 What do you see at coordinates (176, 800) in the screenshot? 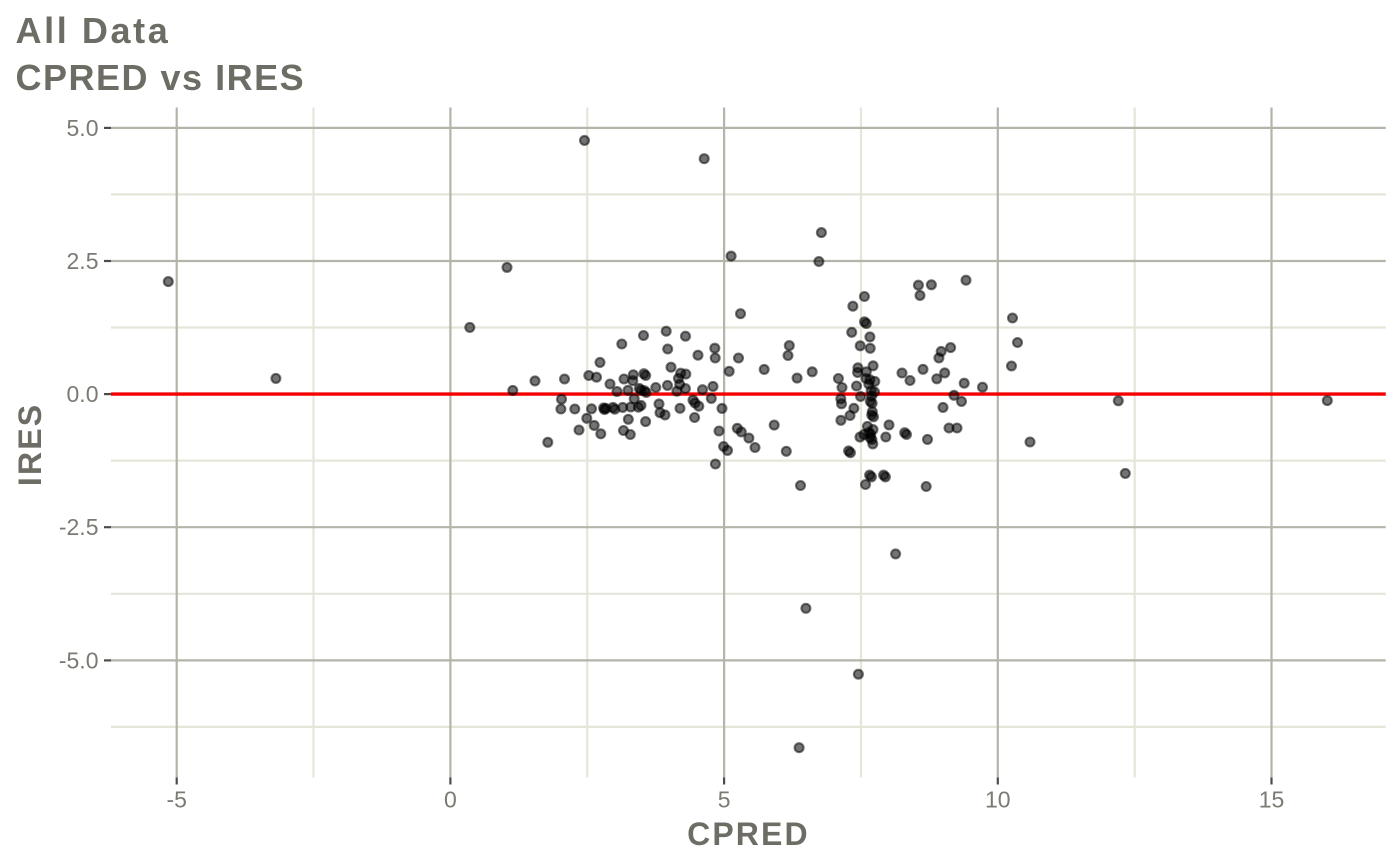
I see `svg-text: -5` at bounding box center [176, 800].